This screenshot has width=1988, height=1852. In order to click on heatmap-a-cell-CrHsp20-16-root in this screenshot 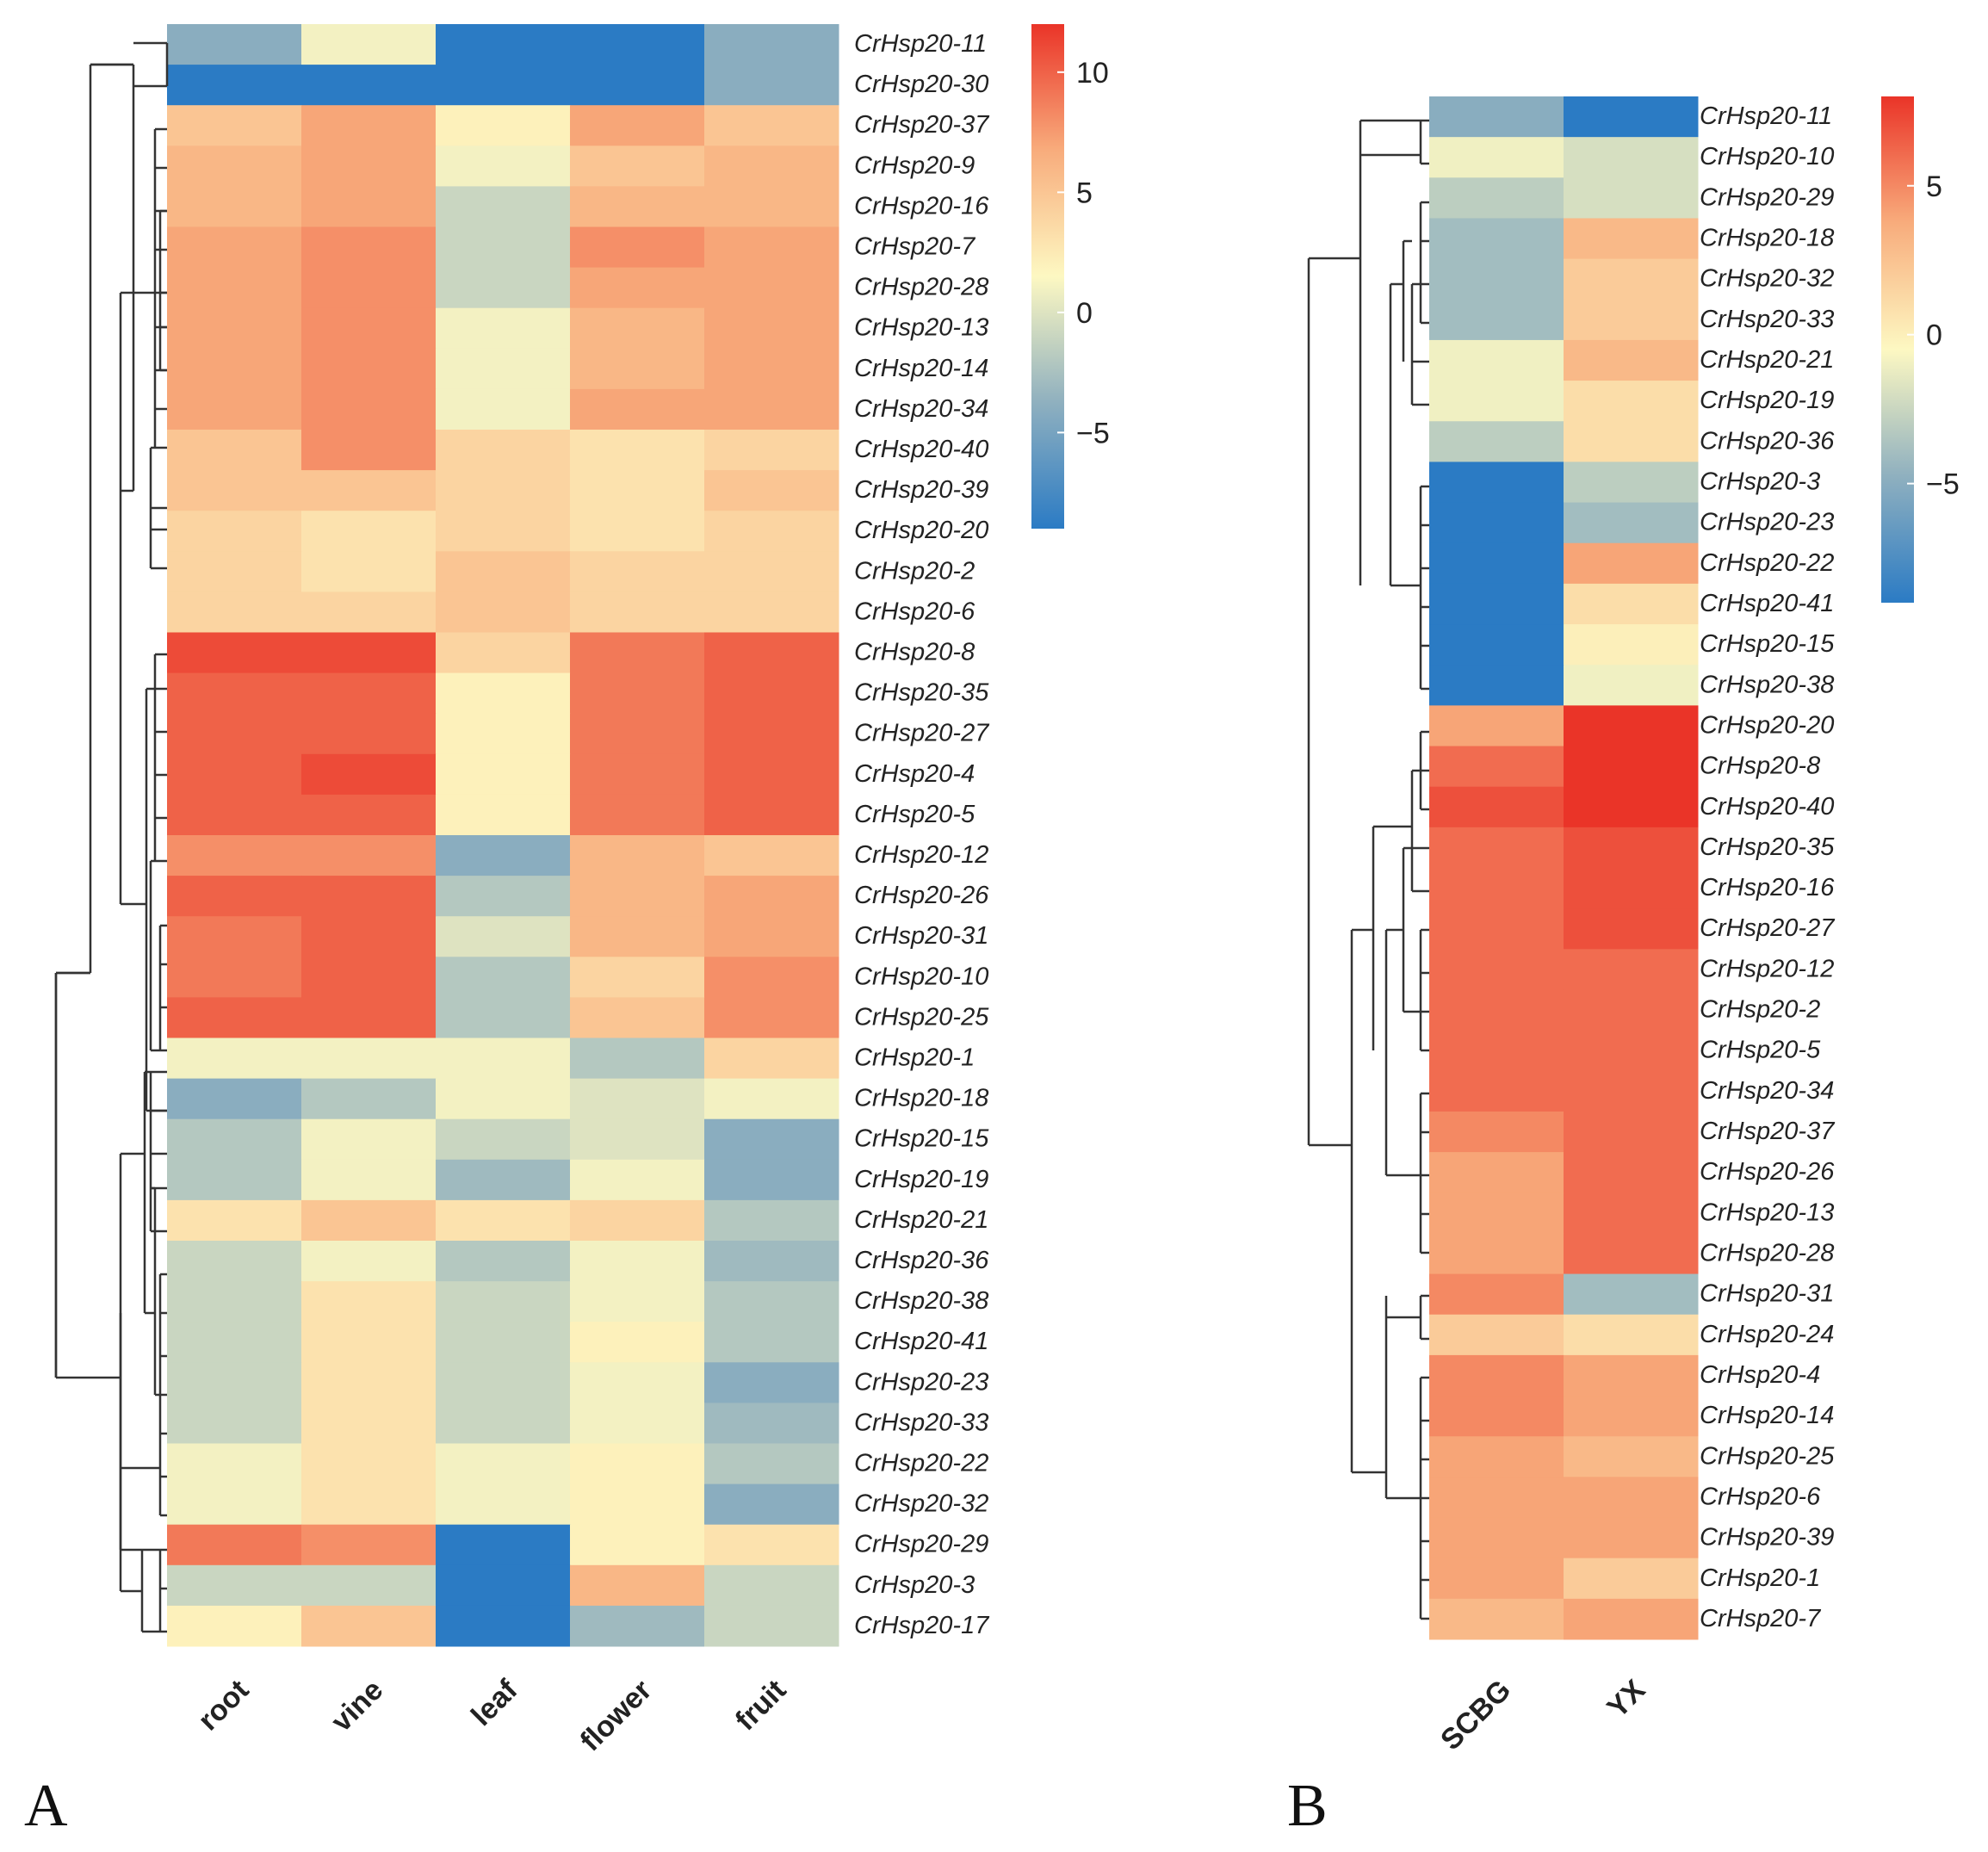, I will do `click(235, 207)`.